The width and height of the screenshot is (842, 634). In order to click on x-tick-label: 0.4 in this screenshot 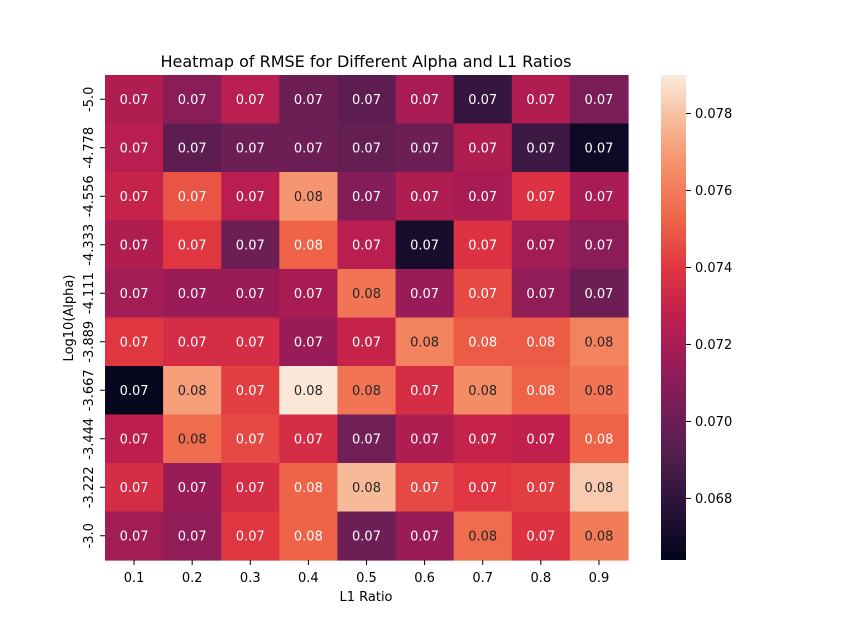, I will do `click(308, 578)`.